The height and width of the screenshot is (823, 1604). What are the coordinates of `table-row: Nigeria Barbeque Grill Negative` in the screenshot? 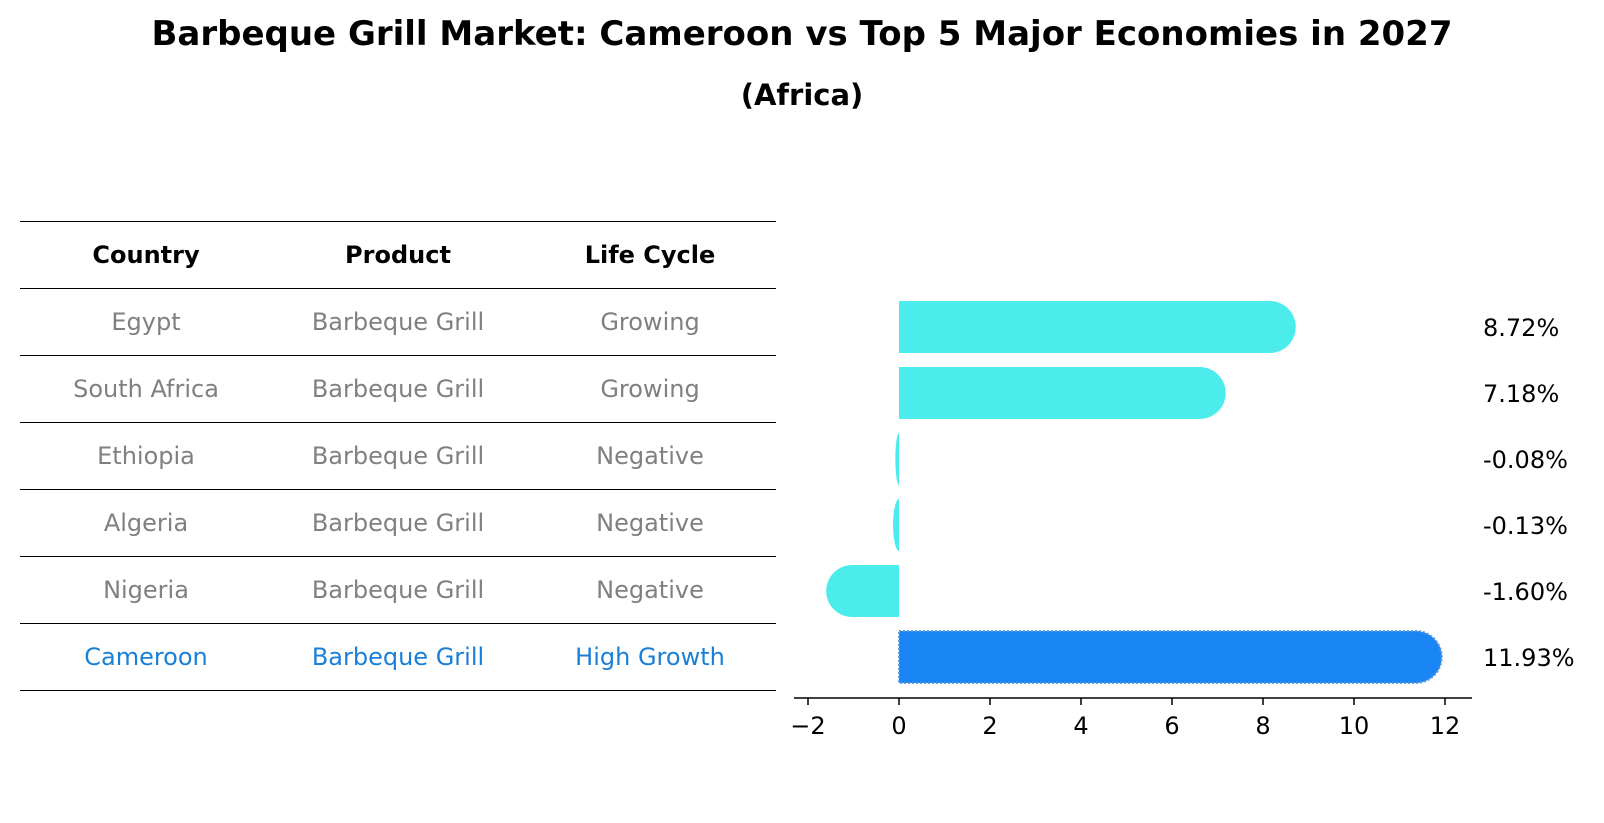 It's located at (398, 590).